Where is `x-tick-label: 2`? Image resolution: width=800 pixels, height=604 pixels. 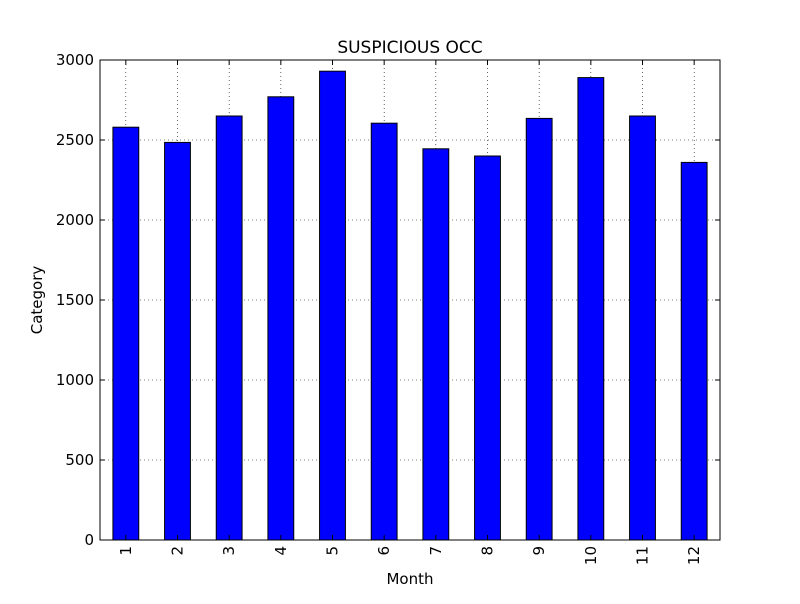 x-tick-label: 2 is located at coordinates (178, 551).